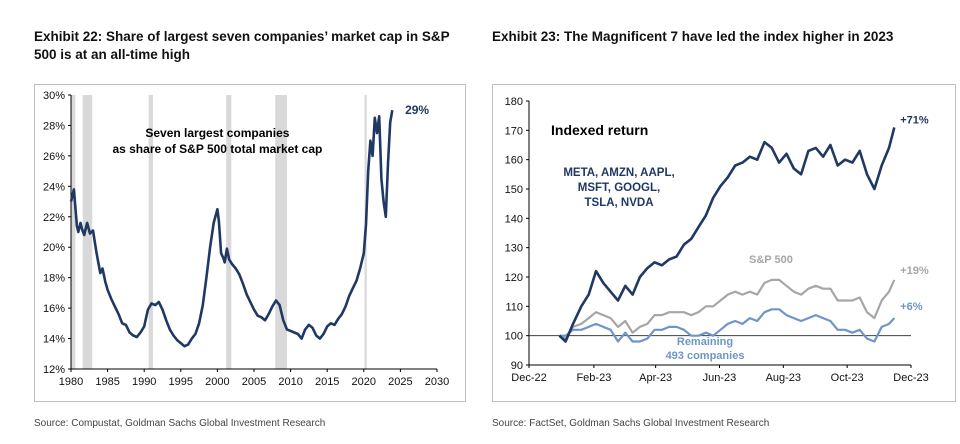 The height and width of the screenshot is (444, 960). What do you see at coordinates (54, 340) in the screenshot?
I see `y-tick-label: 14%` at bounding box center [54, 340].